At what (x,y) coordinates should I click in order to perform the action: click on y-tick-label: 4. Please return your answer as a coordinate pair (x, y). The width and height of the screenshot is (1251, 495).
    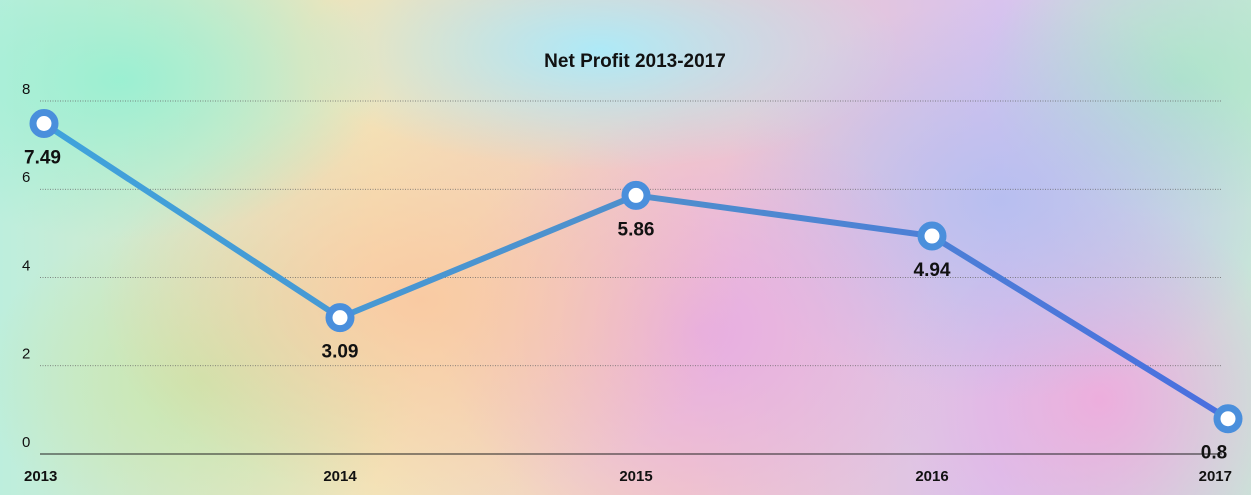
    Looking at the image, I should click on (26, 265).